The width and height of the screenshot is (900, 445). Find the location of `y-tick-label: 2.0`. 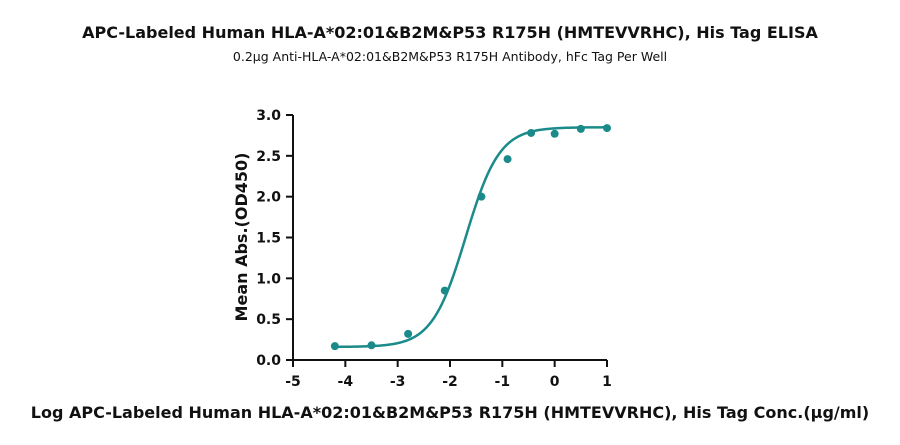

y-tick-label: 2.0 is located at coordinates (268, 198).